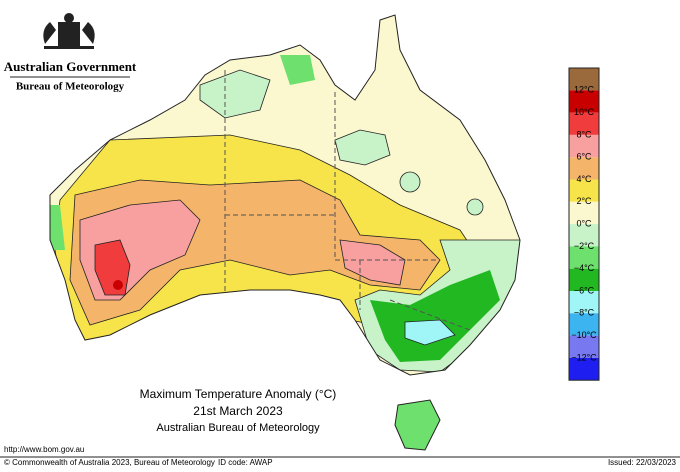 The image size is (680, 472). What do you see at coordinates (70, 66) in the screenshot?
I see `government: Australian Government` at bounding box center [70, 66].